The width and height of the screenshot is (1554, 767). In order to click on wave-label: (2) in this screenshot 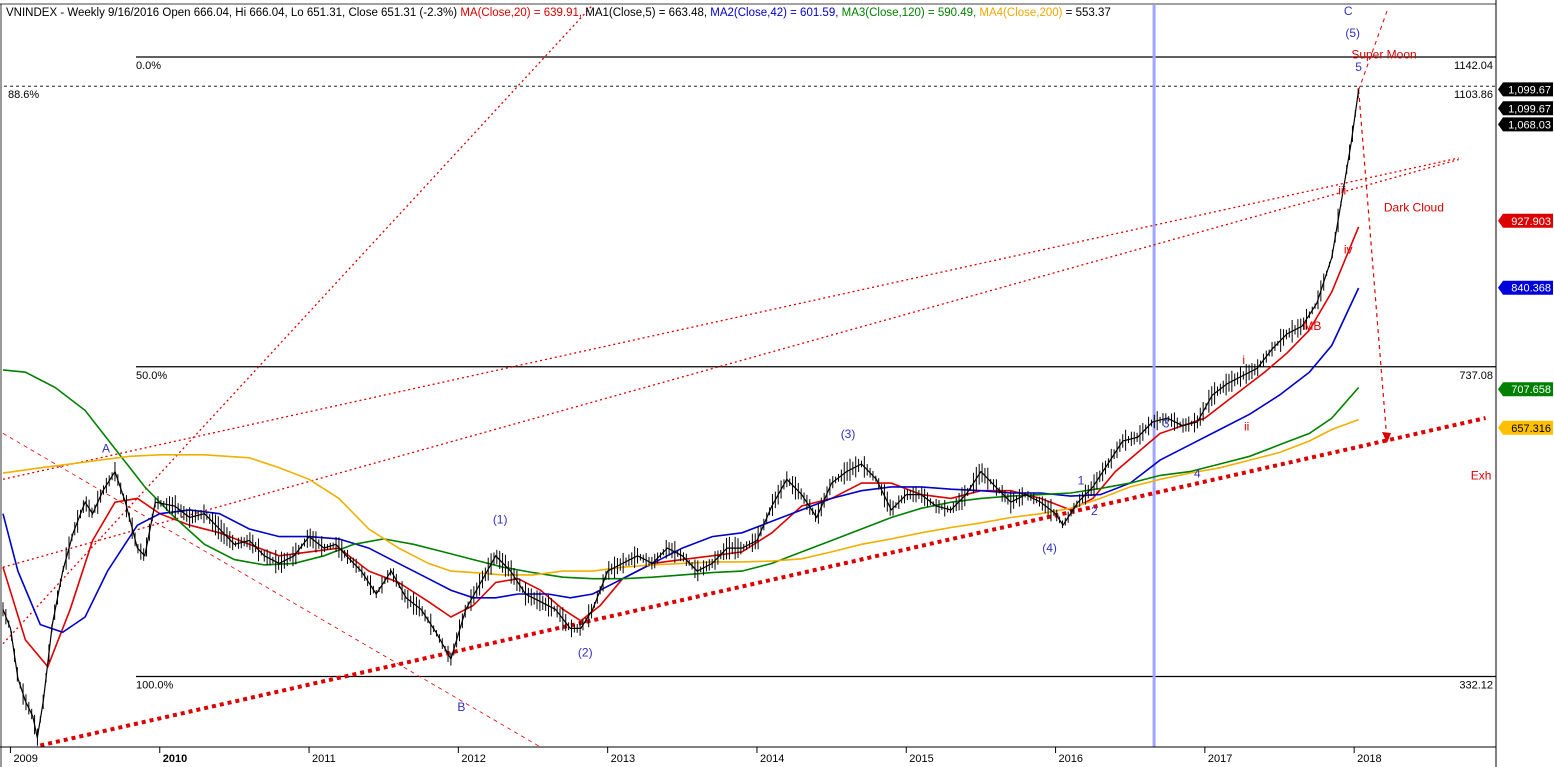, I will do `click(585, 653)`.